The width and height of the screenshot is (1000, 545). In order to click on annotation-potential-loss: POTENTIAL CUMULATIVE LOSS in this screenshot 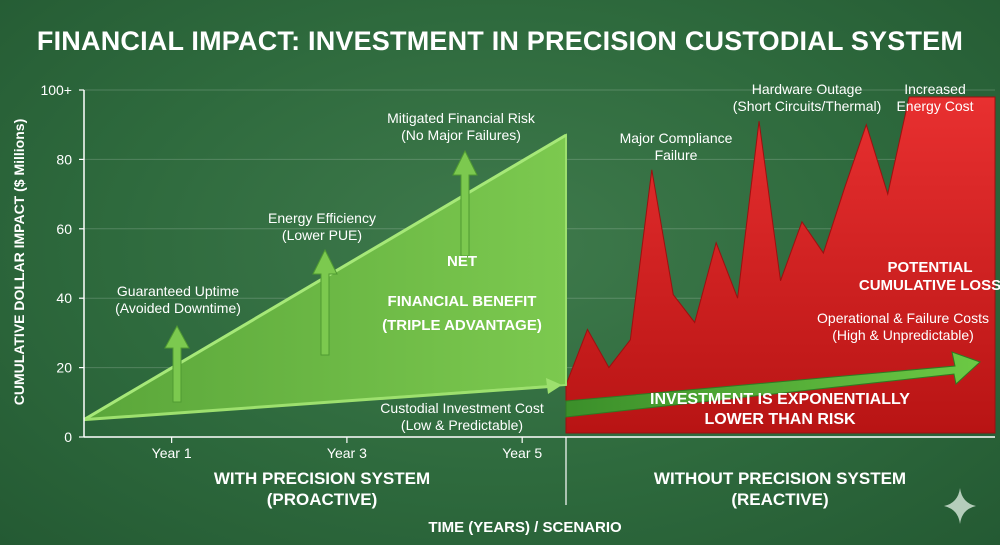, I will do `click(929, 276)`.